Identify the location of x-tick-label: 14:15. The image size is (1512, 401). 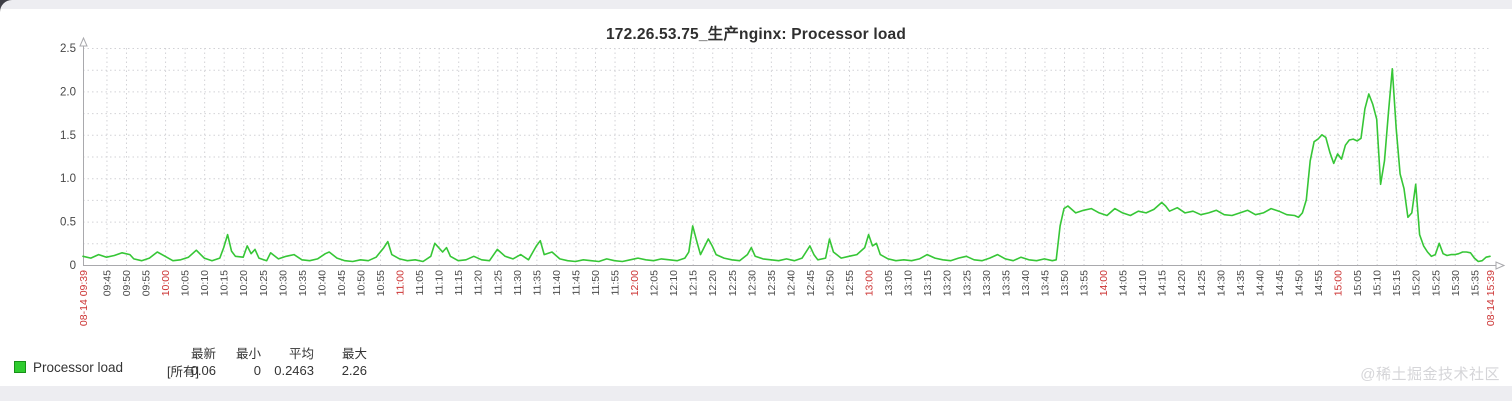
(1163, 283).